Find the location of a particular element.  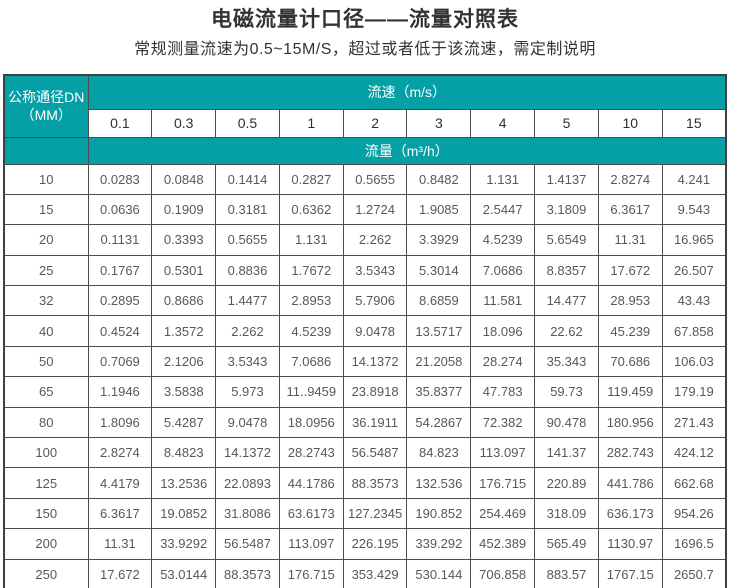

flow-value-cell: 26.507 is located at coordinates (694, 270).